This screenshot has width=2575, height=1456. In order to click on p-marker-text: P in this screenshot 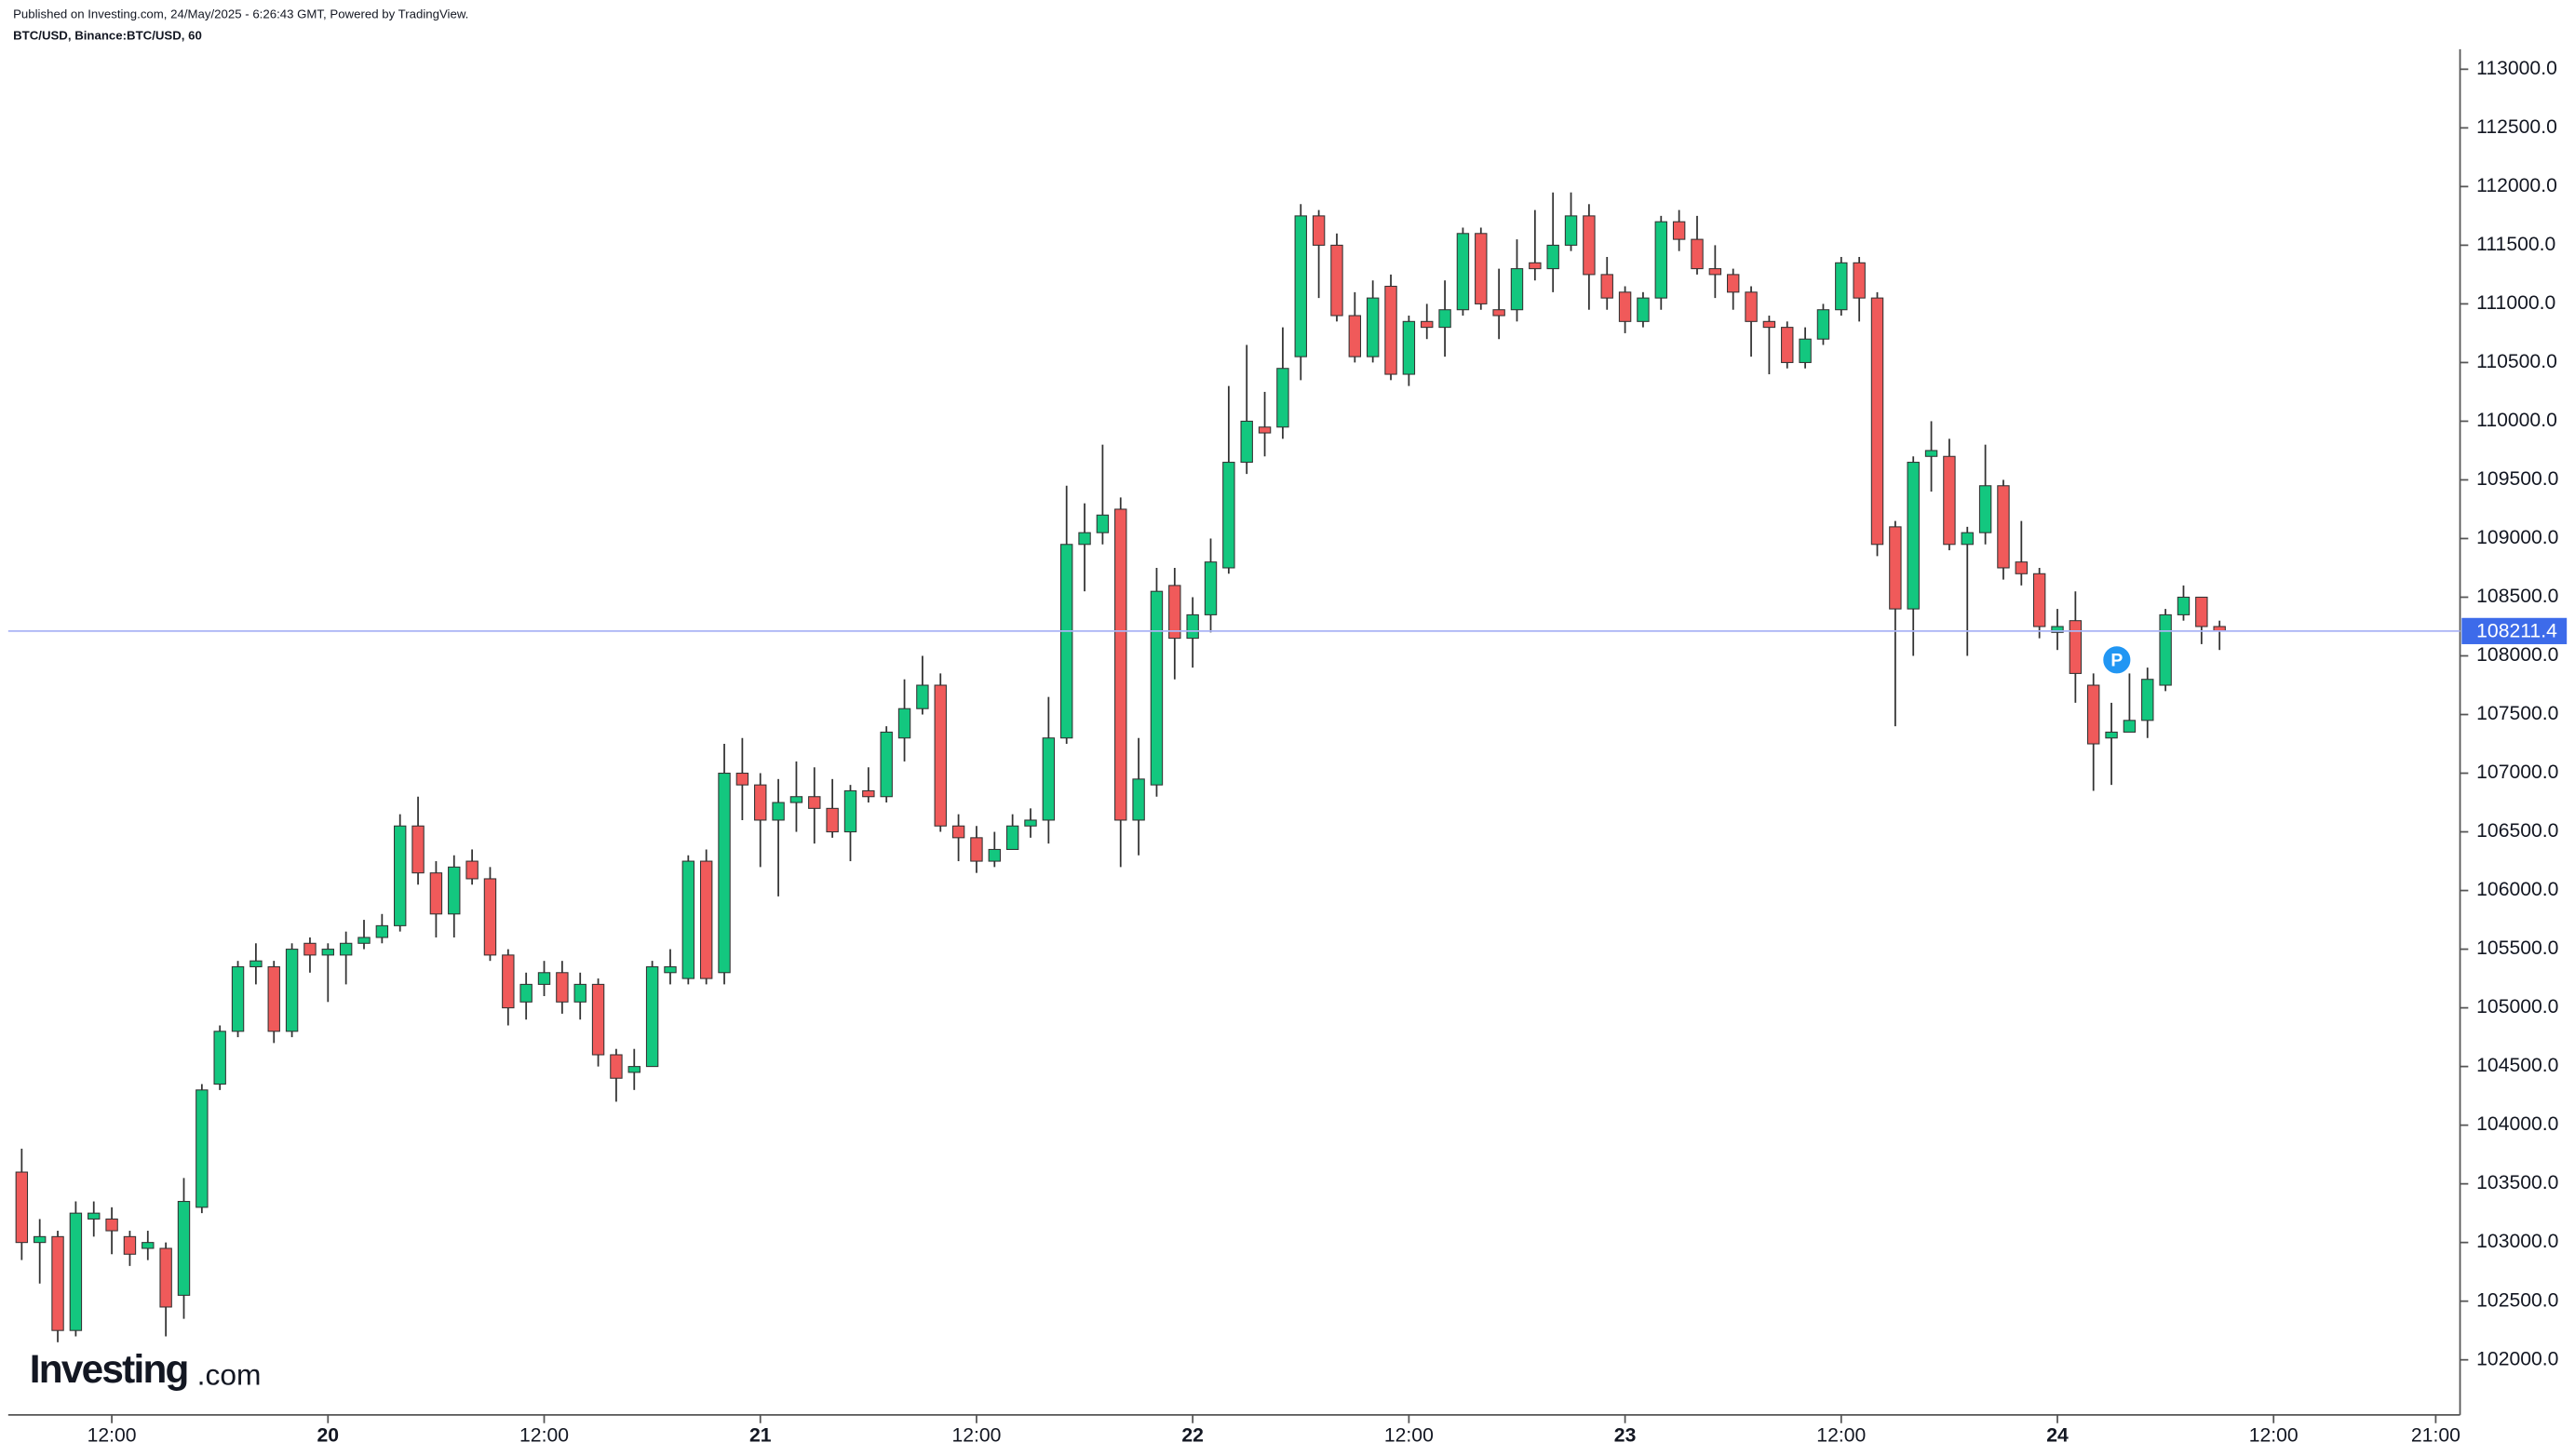, I will do `click(2116, 661)`.